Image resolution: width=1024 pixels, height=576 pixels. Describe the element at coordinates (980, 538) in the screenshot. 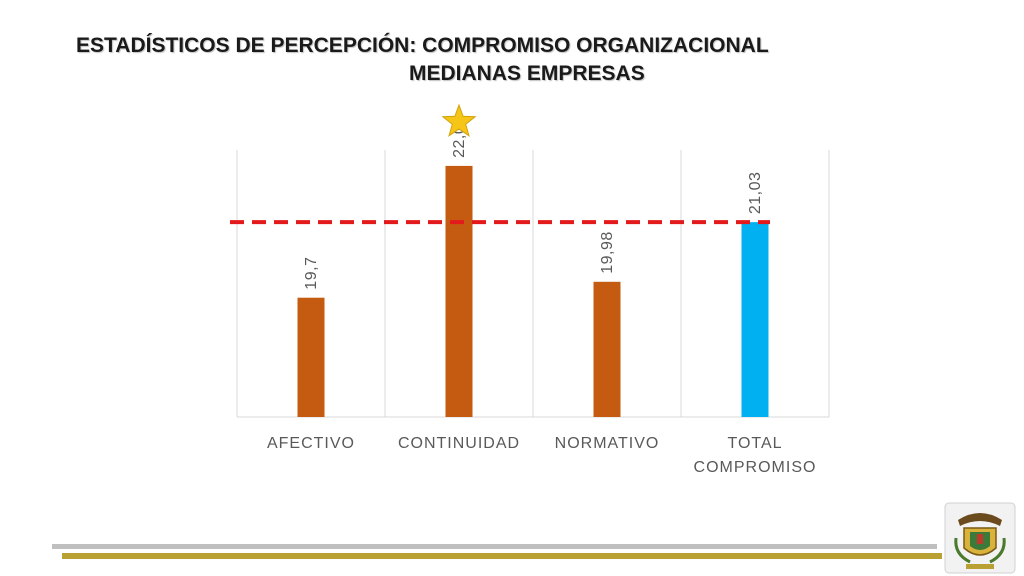

I see `university-crest-logo` at that location.